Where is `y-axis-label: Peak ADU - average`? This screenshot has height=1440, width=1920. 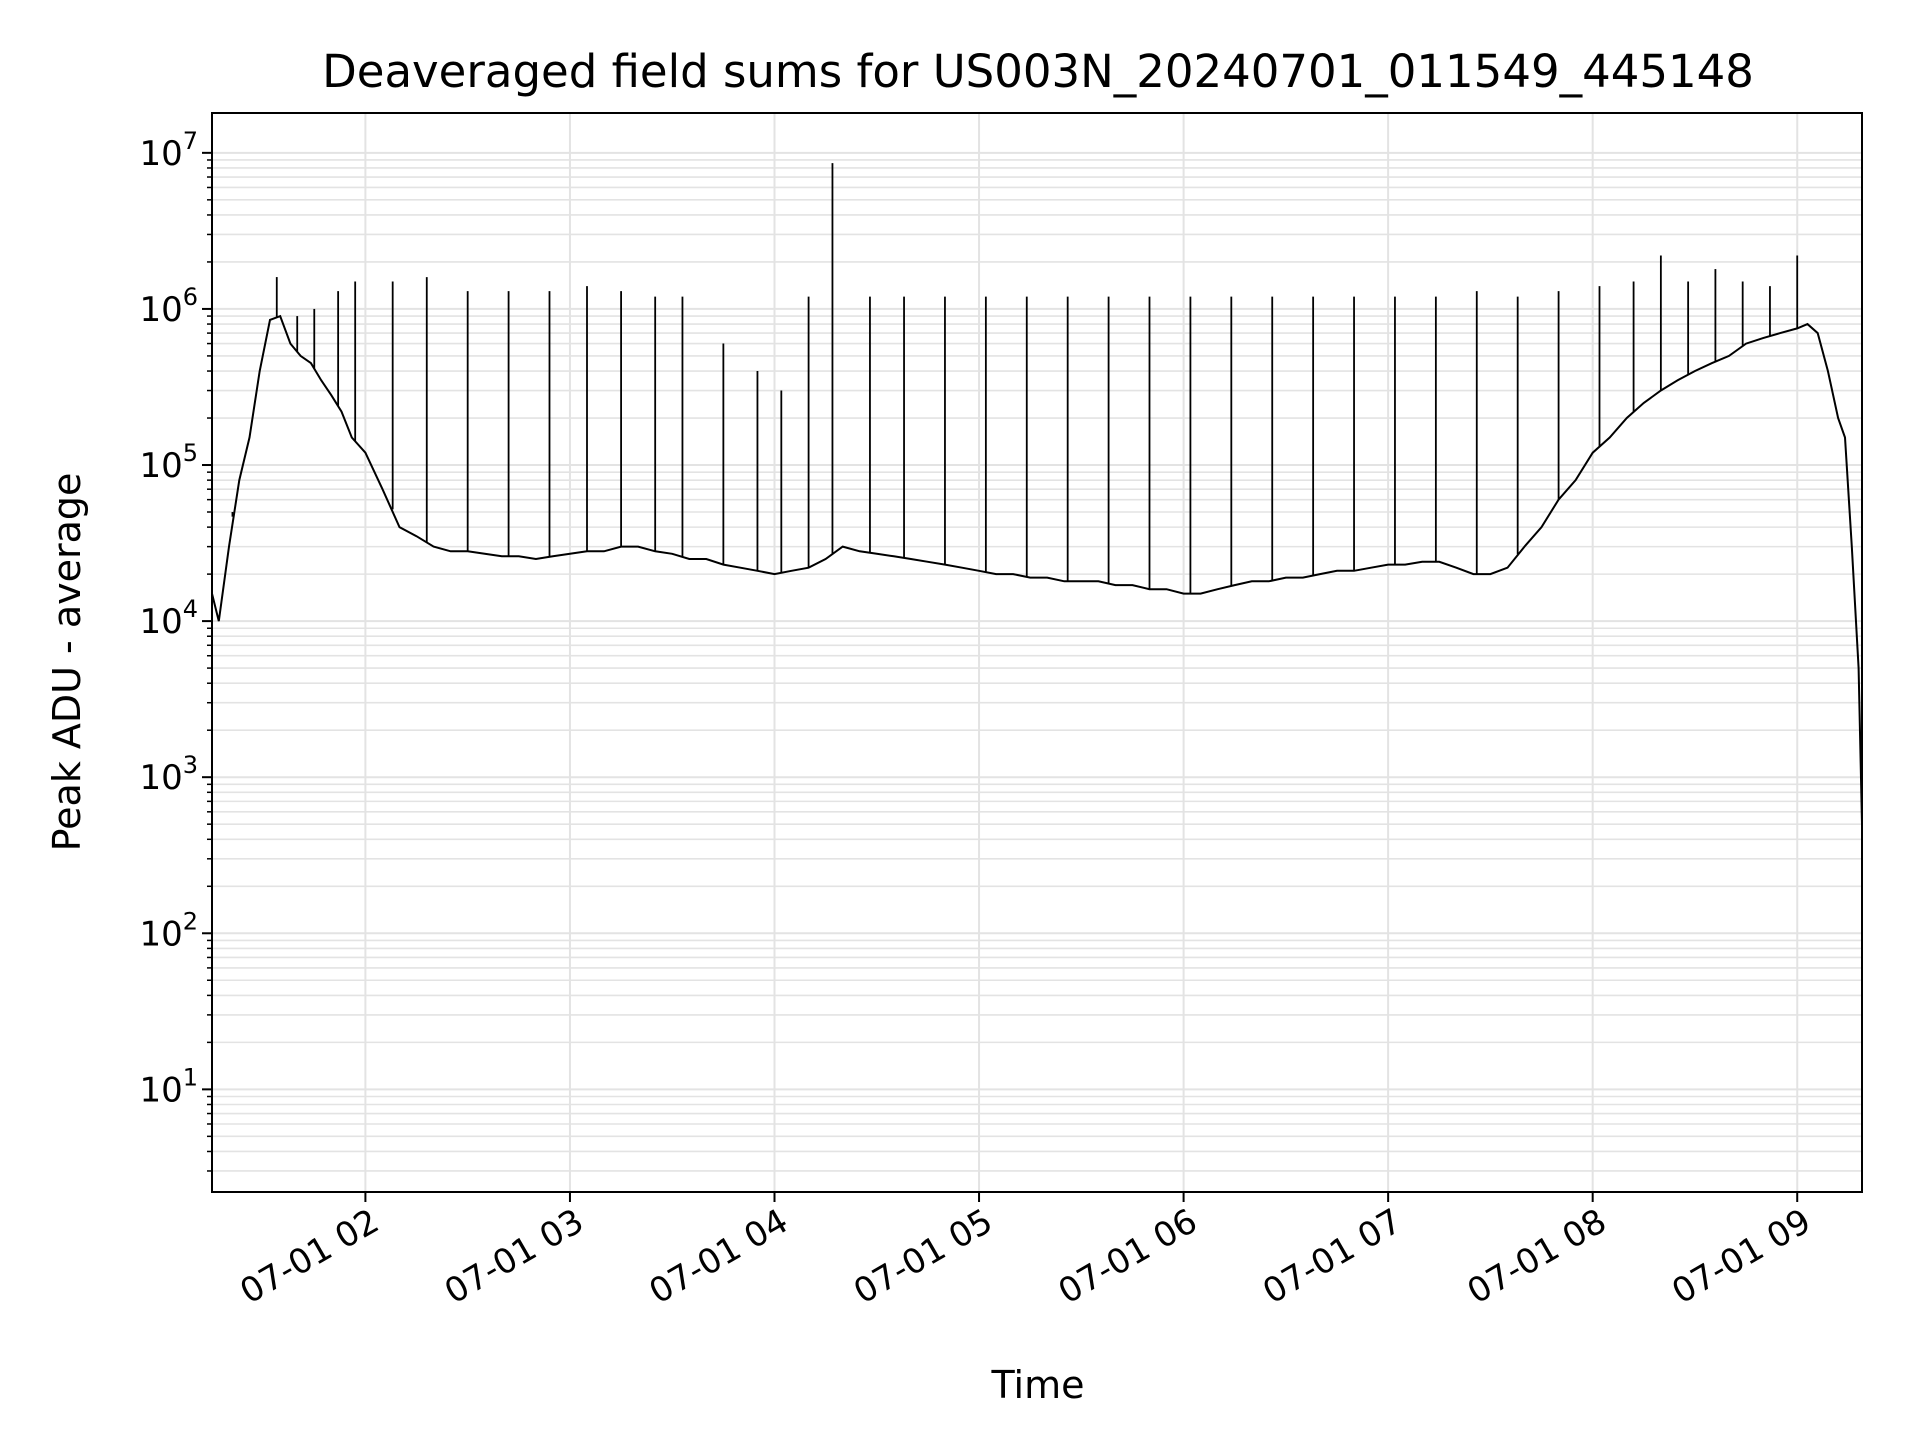 y-axis-label: Peak ADU - average is located at coordinates (67, 662).